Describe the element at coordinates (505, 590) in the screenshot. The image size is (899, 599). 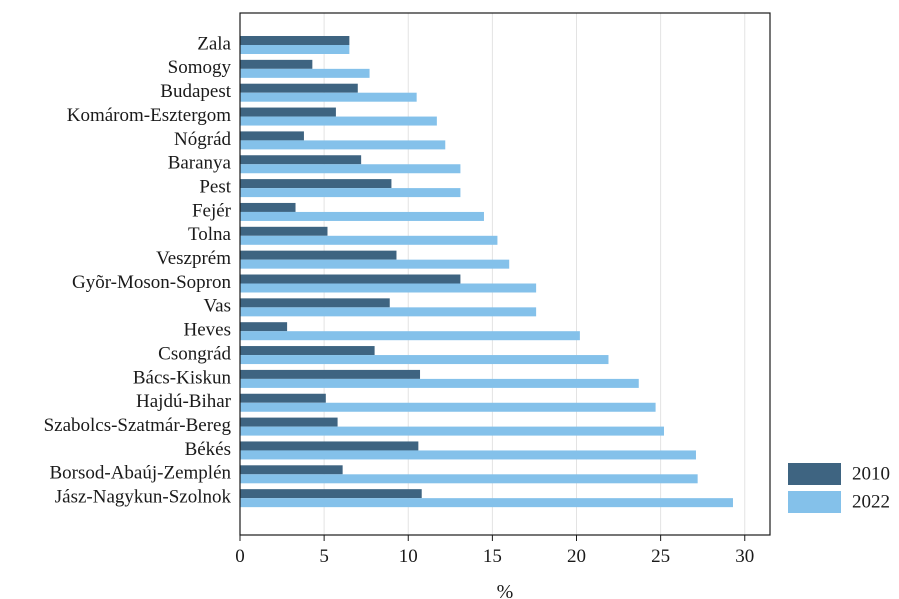
I see `x-axis-title: %` at that location.